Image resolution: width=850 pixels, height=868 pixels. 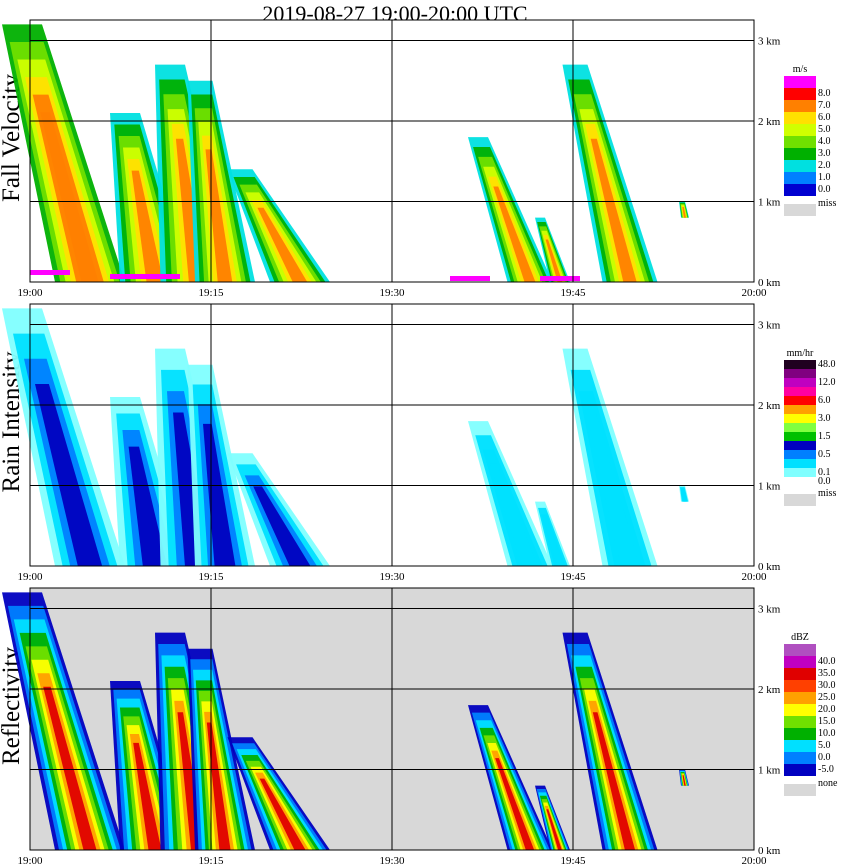 What do you see at coordinates (827, 697) in the screenshot?
I see `legend-label: 25.0` at bounding box center [827, 697].